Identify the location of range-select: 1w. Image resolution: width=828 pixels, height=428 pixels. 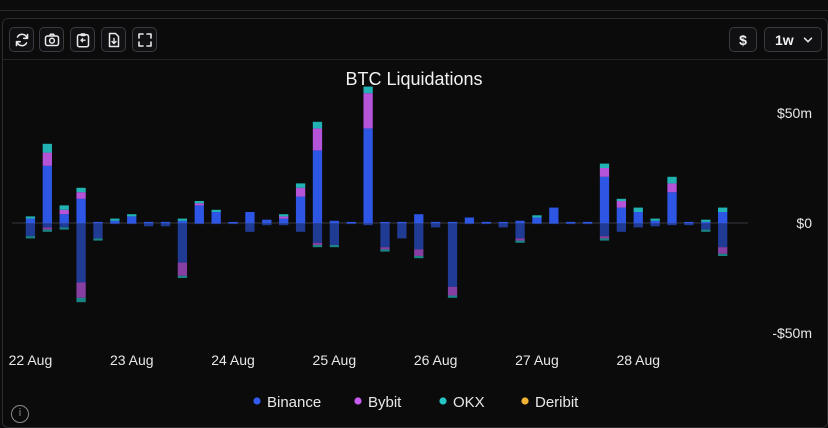
(793, 39).